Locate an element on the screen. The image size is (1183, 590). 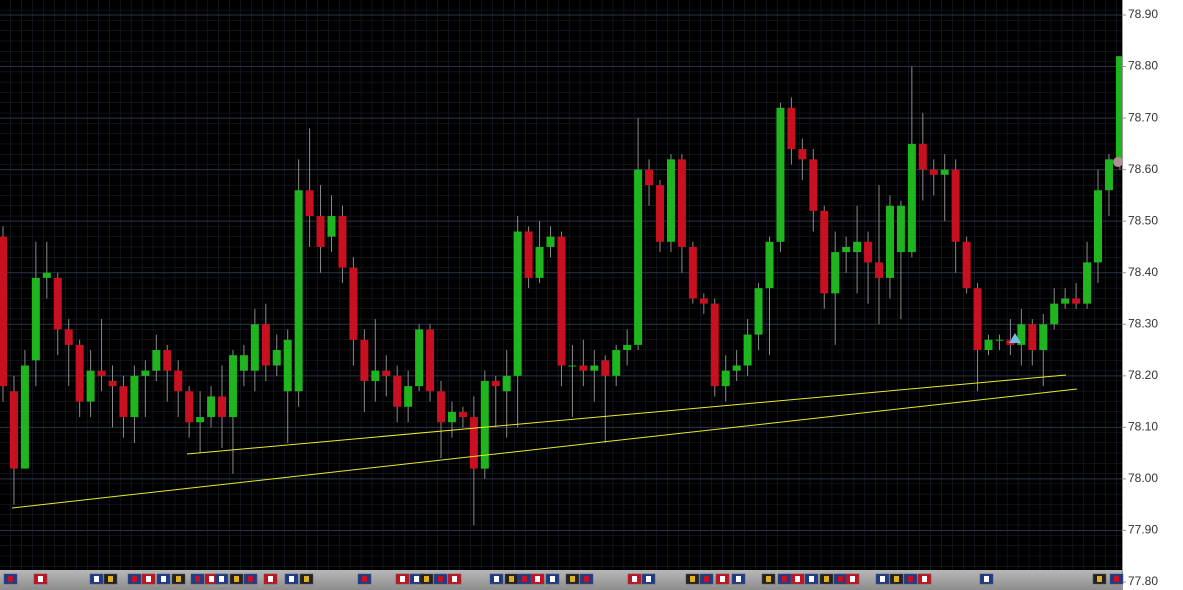
signal-marker is located at coordinates (1015, 338).